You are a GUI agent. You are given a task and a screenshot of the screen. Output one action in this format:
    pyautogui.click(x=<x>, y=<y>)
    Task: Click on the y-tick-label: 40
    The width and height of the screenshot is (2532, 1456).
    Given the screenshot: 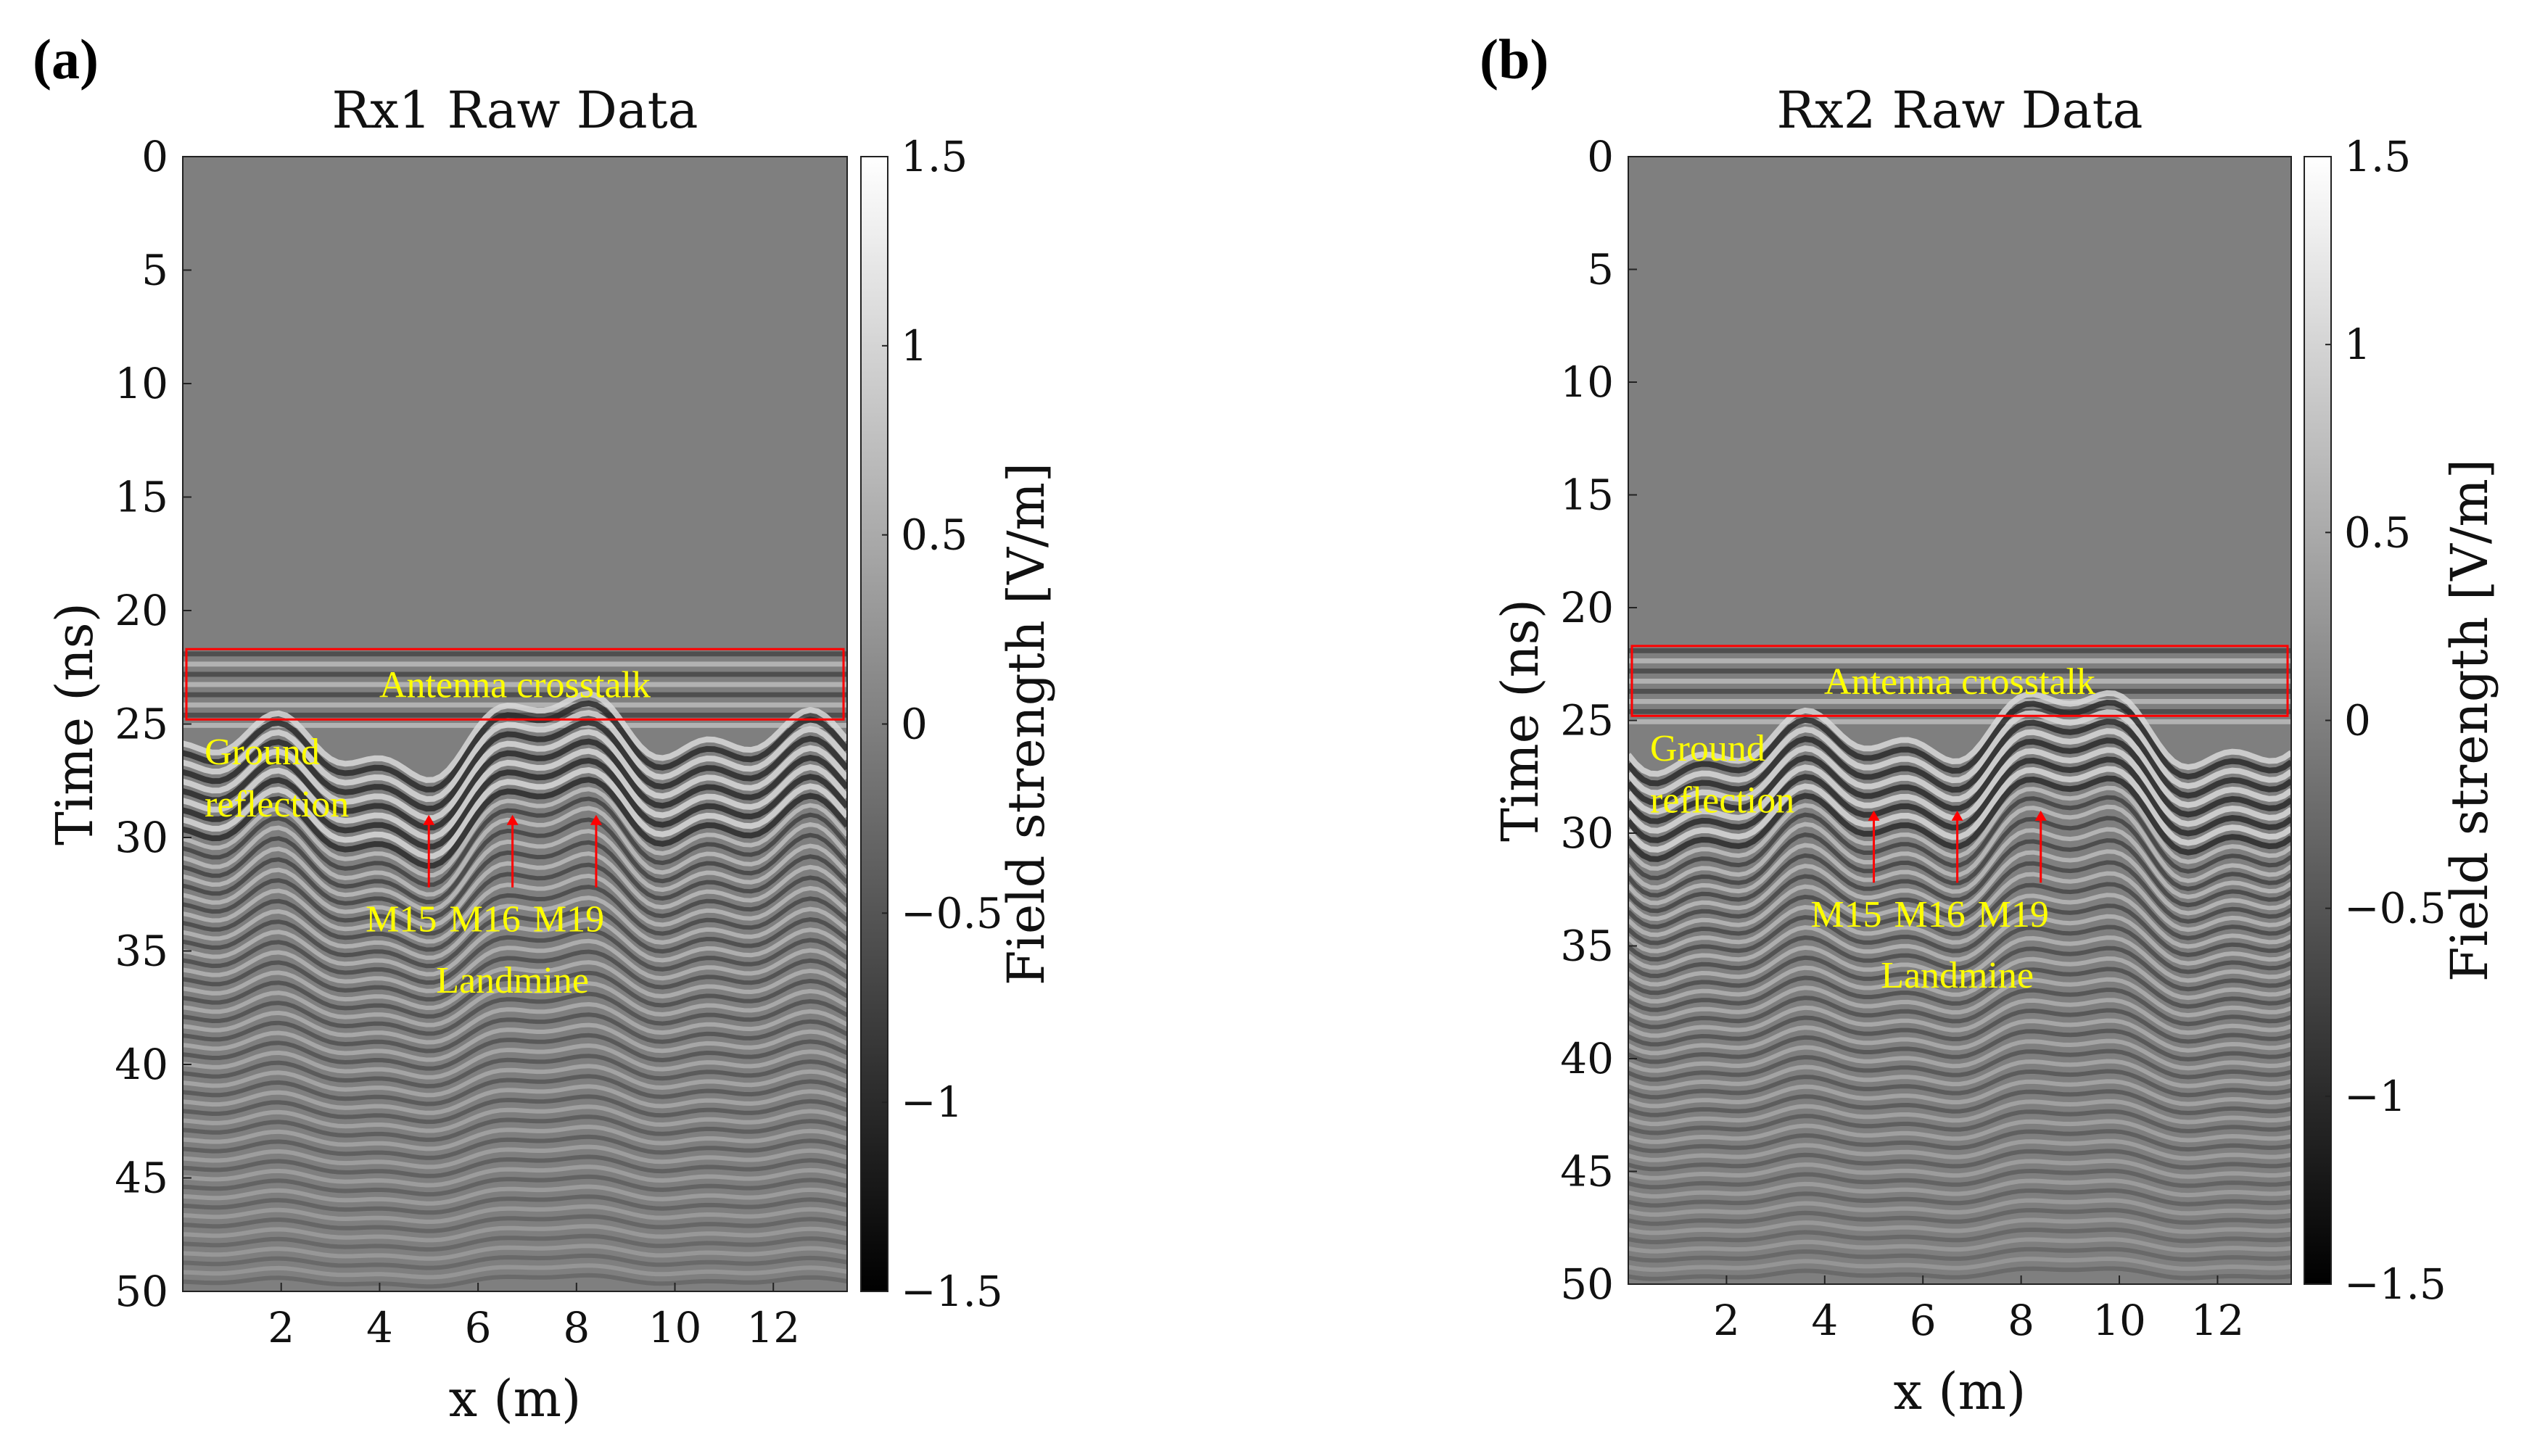 What is the action you would take?
    pyautogui.click(x=141, y=1064)
    